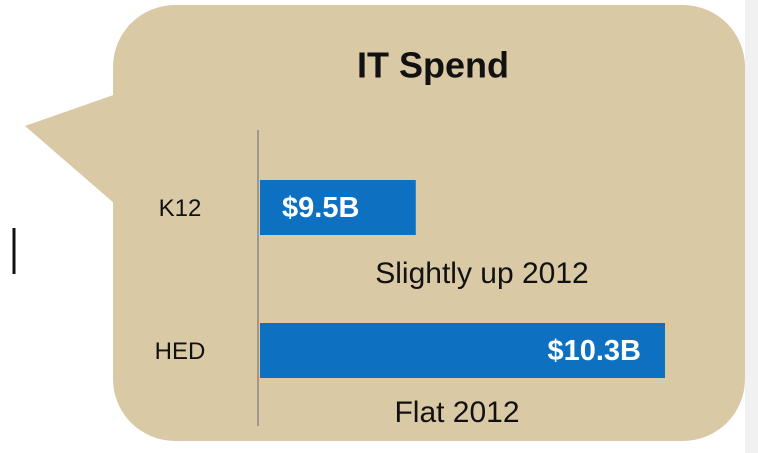  What do you see at coordinates (751, 226) in the screenshot?
I see `page-edge` at bounding box center [751, 226].